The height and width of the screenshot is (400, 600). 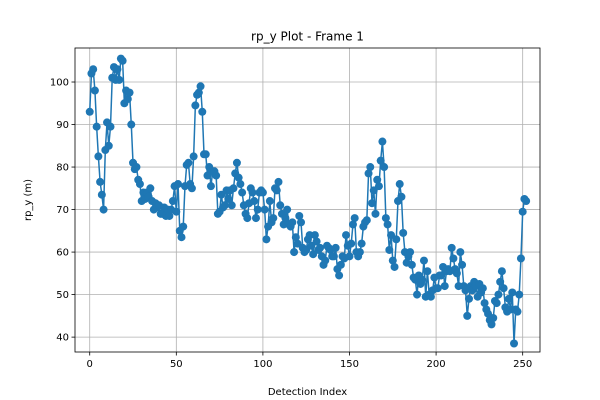 I want to click on y-tick-label: 40, so click(x=62, y=338).